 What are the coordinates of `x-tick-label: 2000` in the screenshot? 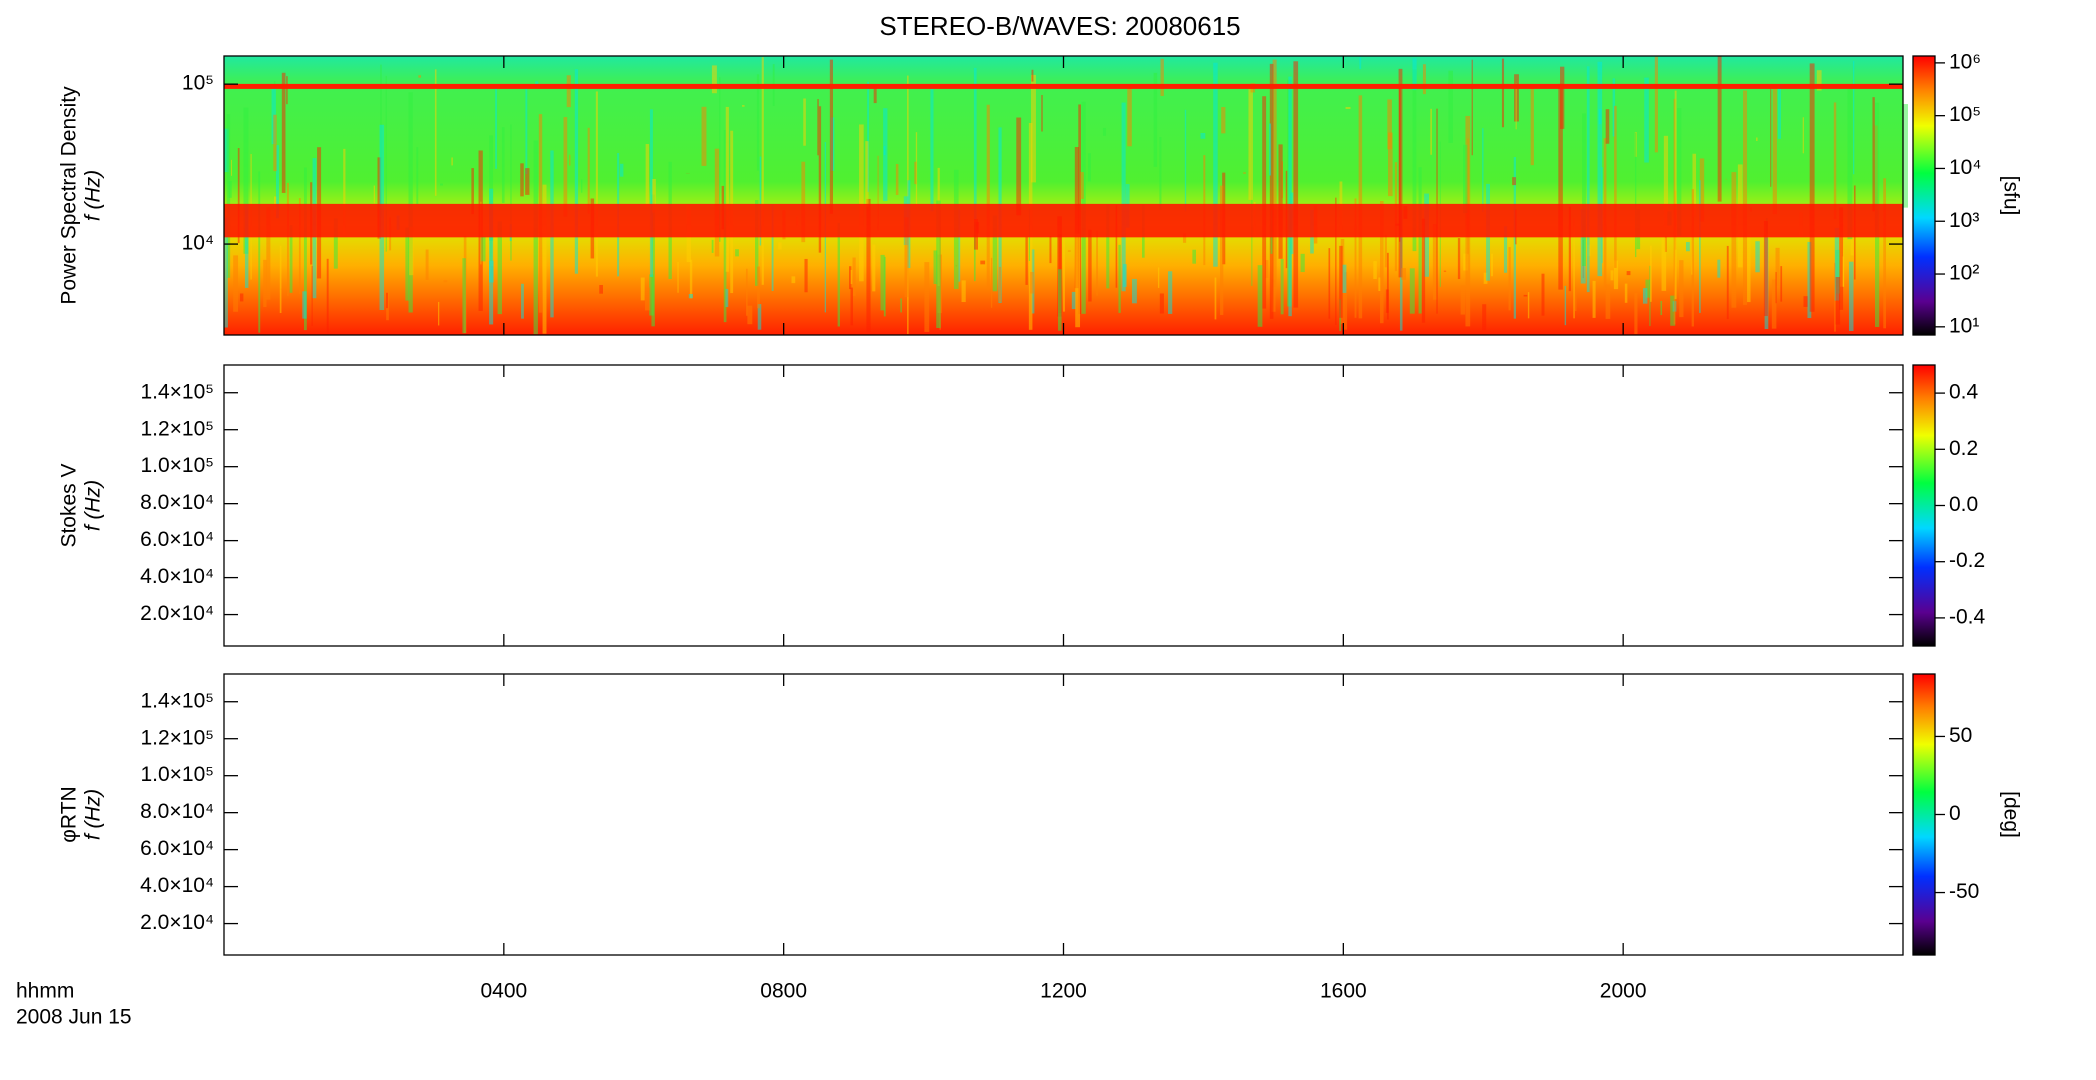 It's located at (1623, 991).